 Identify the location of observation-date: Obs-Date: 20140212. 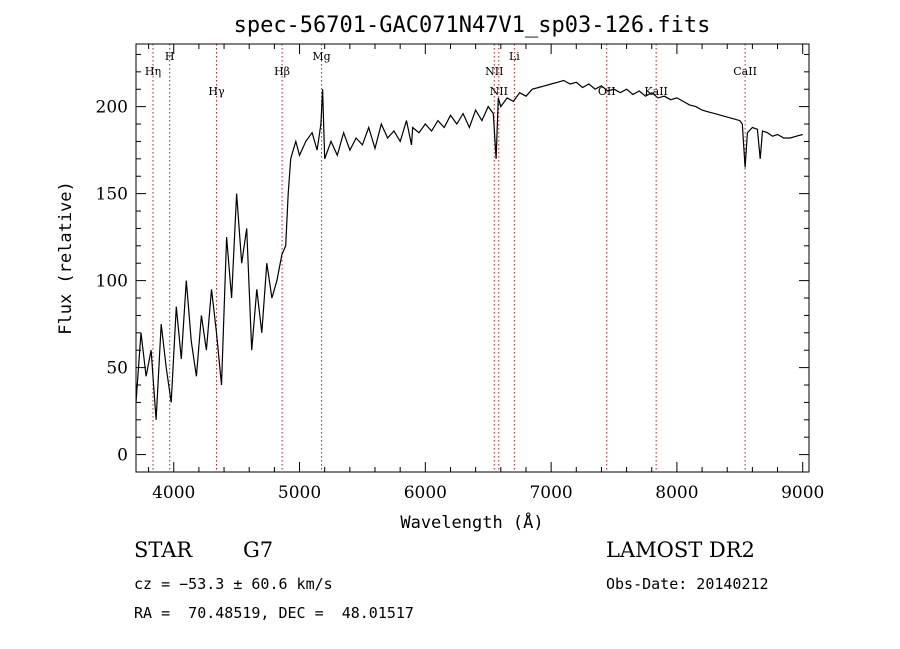
(687, 584).